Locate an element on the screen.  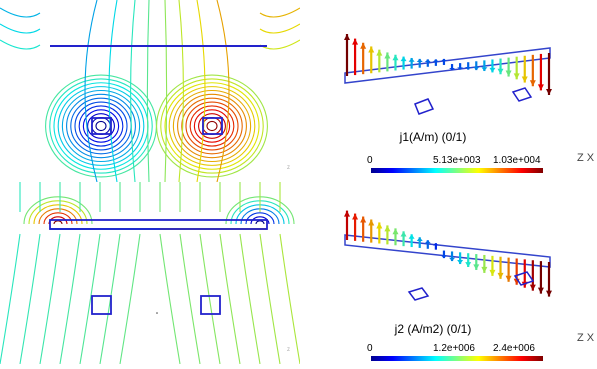
axis-glyph-bottom-left: z is located at coordinates (288, 350).